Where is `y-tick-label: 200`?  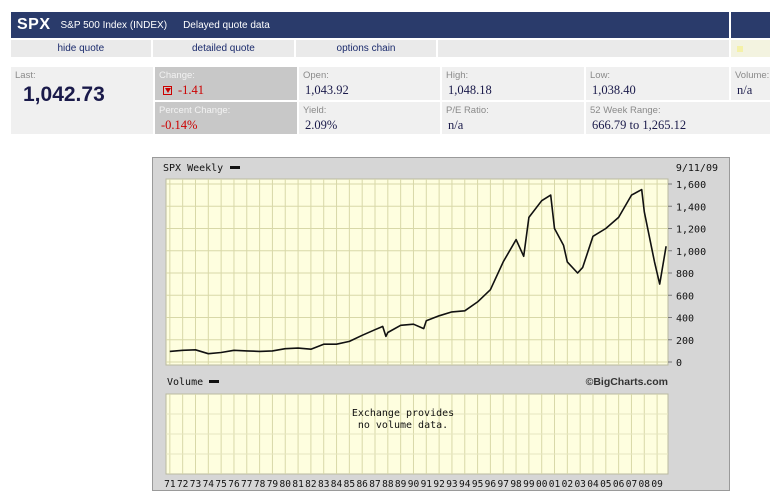 y-tick-label: 200 is located at coordinates (685, 341).